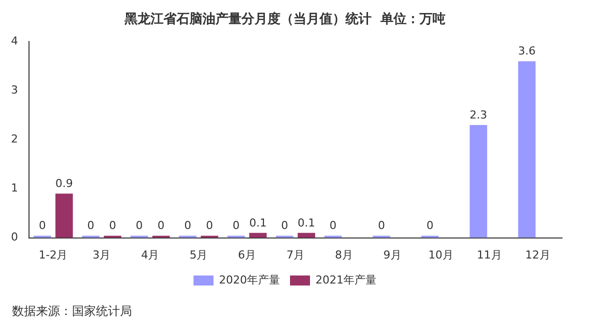  What do you see at coordinates (346, 279) in the screenshot?
I see `legend-label: 2021年产量` at bounding box center [346, 279].